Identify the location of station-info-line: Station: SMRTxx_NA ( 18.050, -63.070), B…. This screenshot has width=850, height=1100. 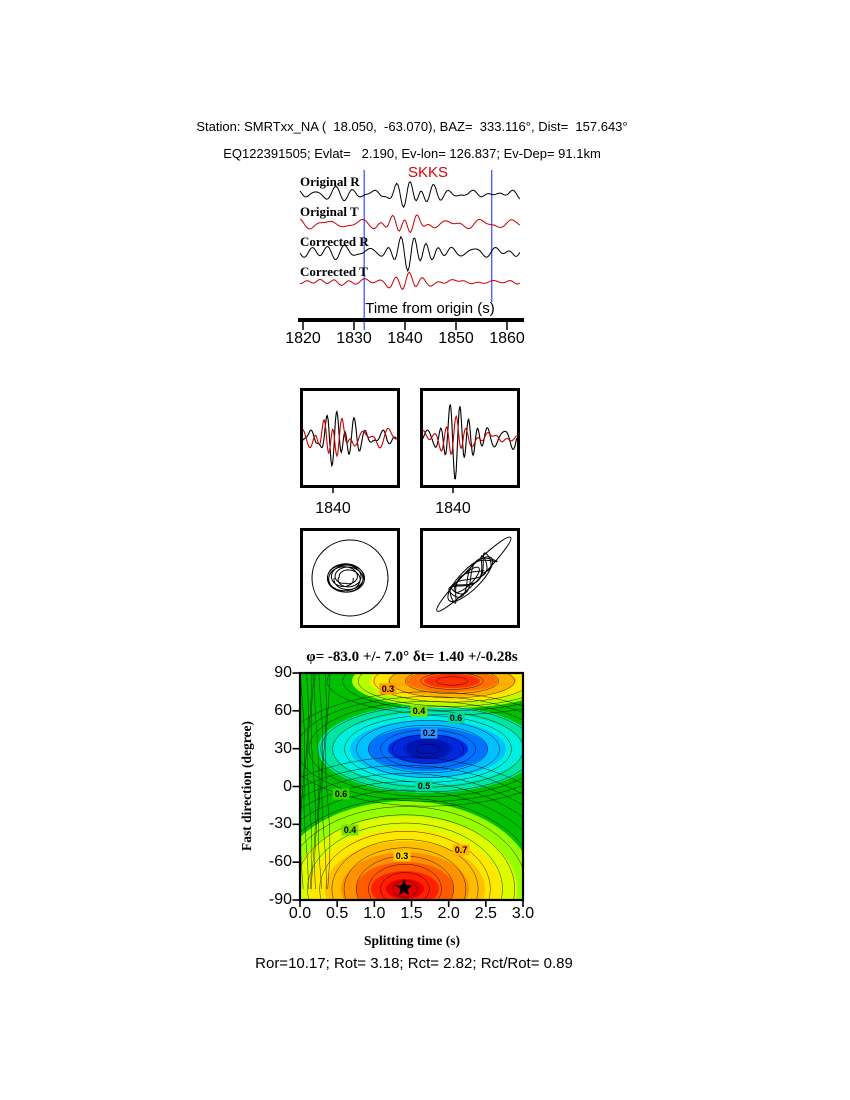
(412, 126).